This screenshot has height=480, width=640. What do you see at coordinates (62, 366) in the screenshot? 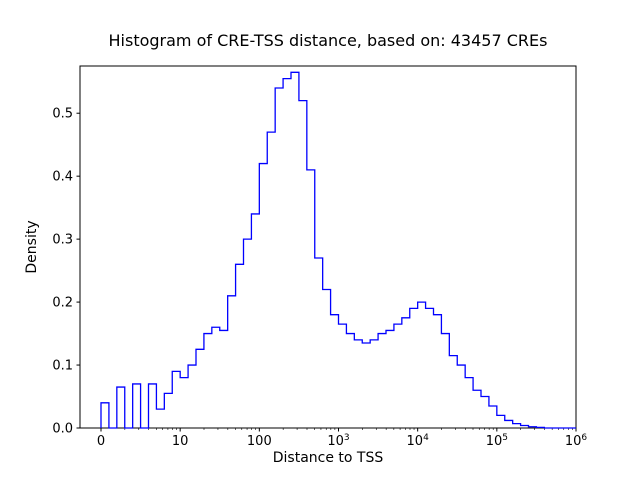
I see `y-tick-label: 0.1` at bounding box center [62, 366].